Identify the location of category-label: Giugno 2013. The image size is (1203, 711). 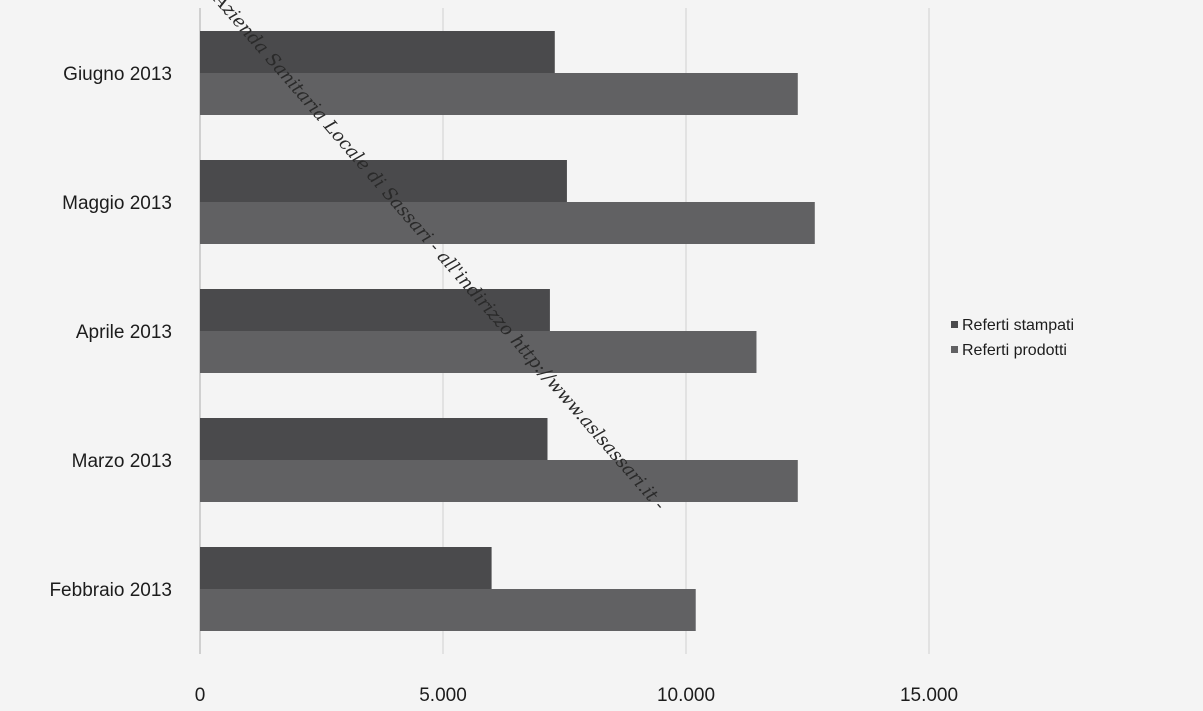
(117, 74).